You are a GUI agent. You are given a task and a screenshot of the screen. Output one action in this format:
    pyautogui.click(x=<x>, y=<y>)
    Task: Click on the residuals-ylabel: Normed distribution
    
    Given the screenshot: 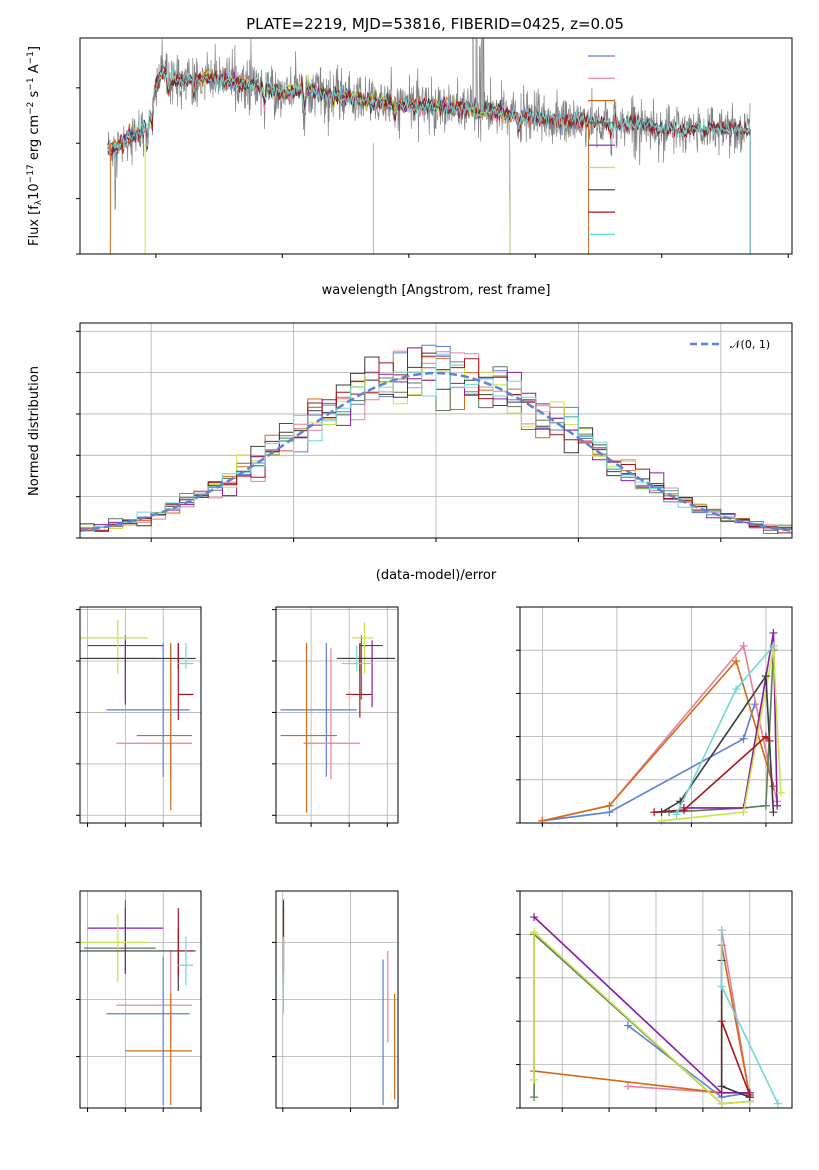 What is the action you would take?
    pyautogui.click(x=34, y=431)
    